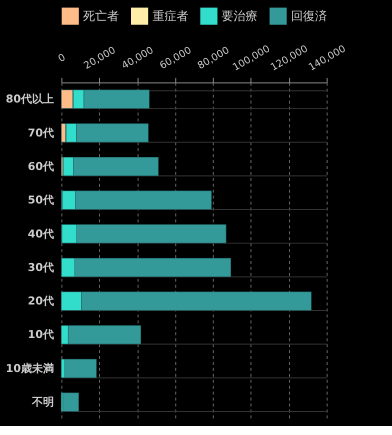 The height and width of the screenshot is (435, 392). I want to click on y-tick-label: 50代, so click(41, 200).